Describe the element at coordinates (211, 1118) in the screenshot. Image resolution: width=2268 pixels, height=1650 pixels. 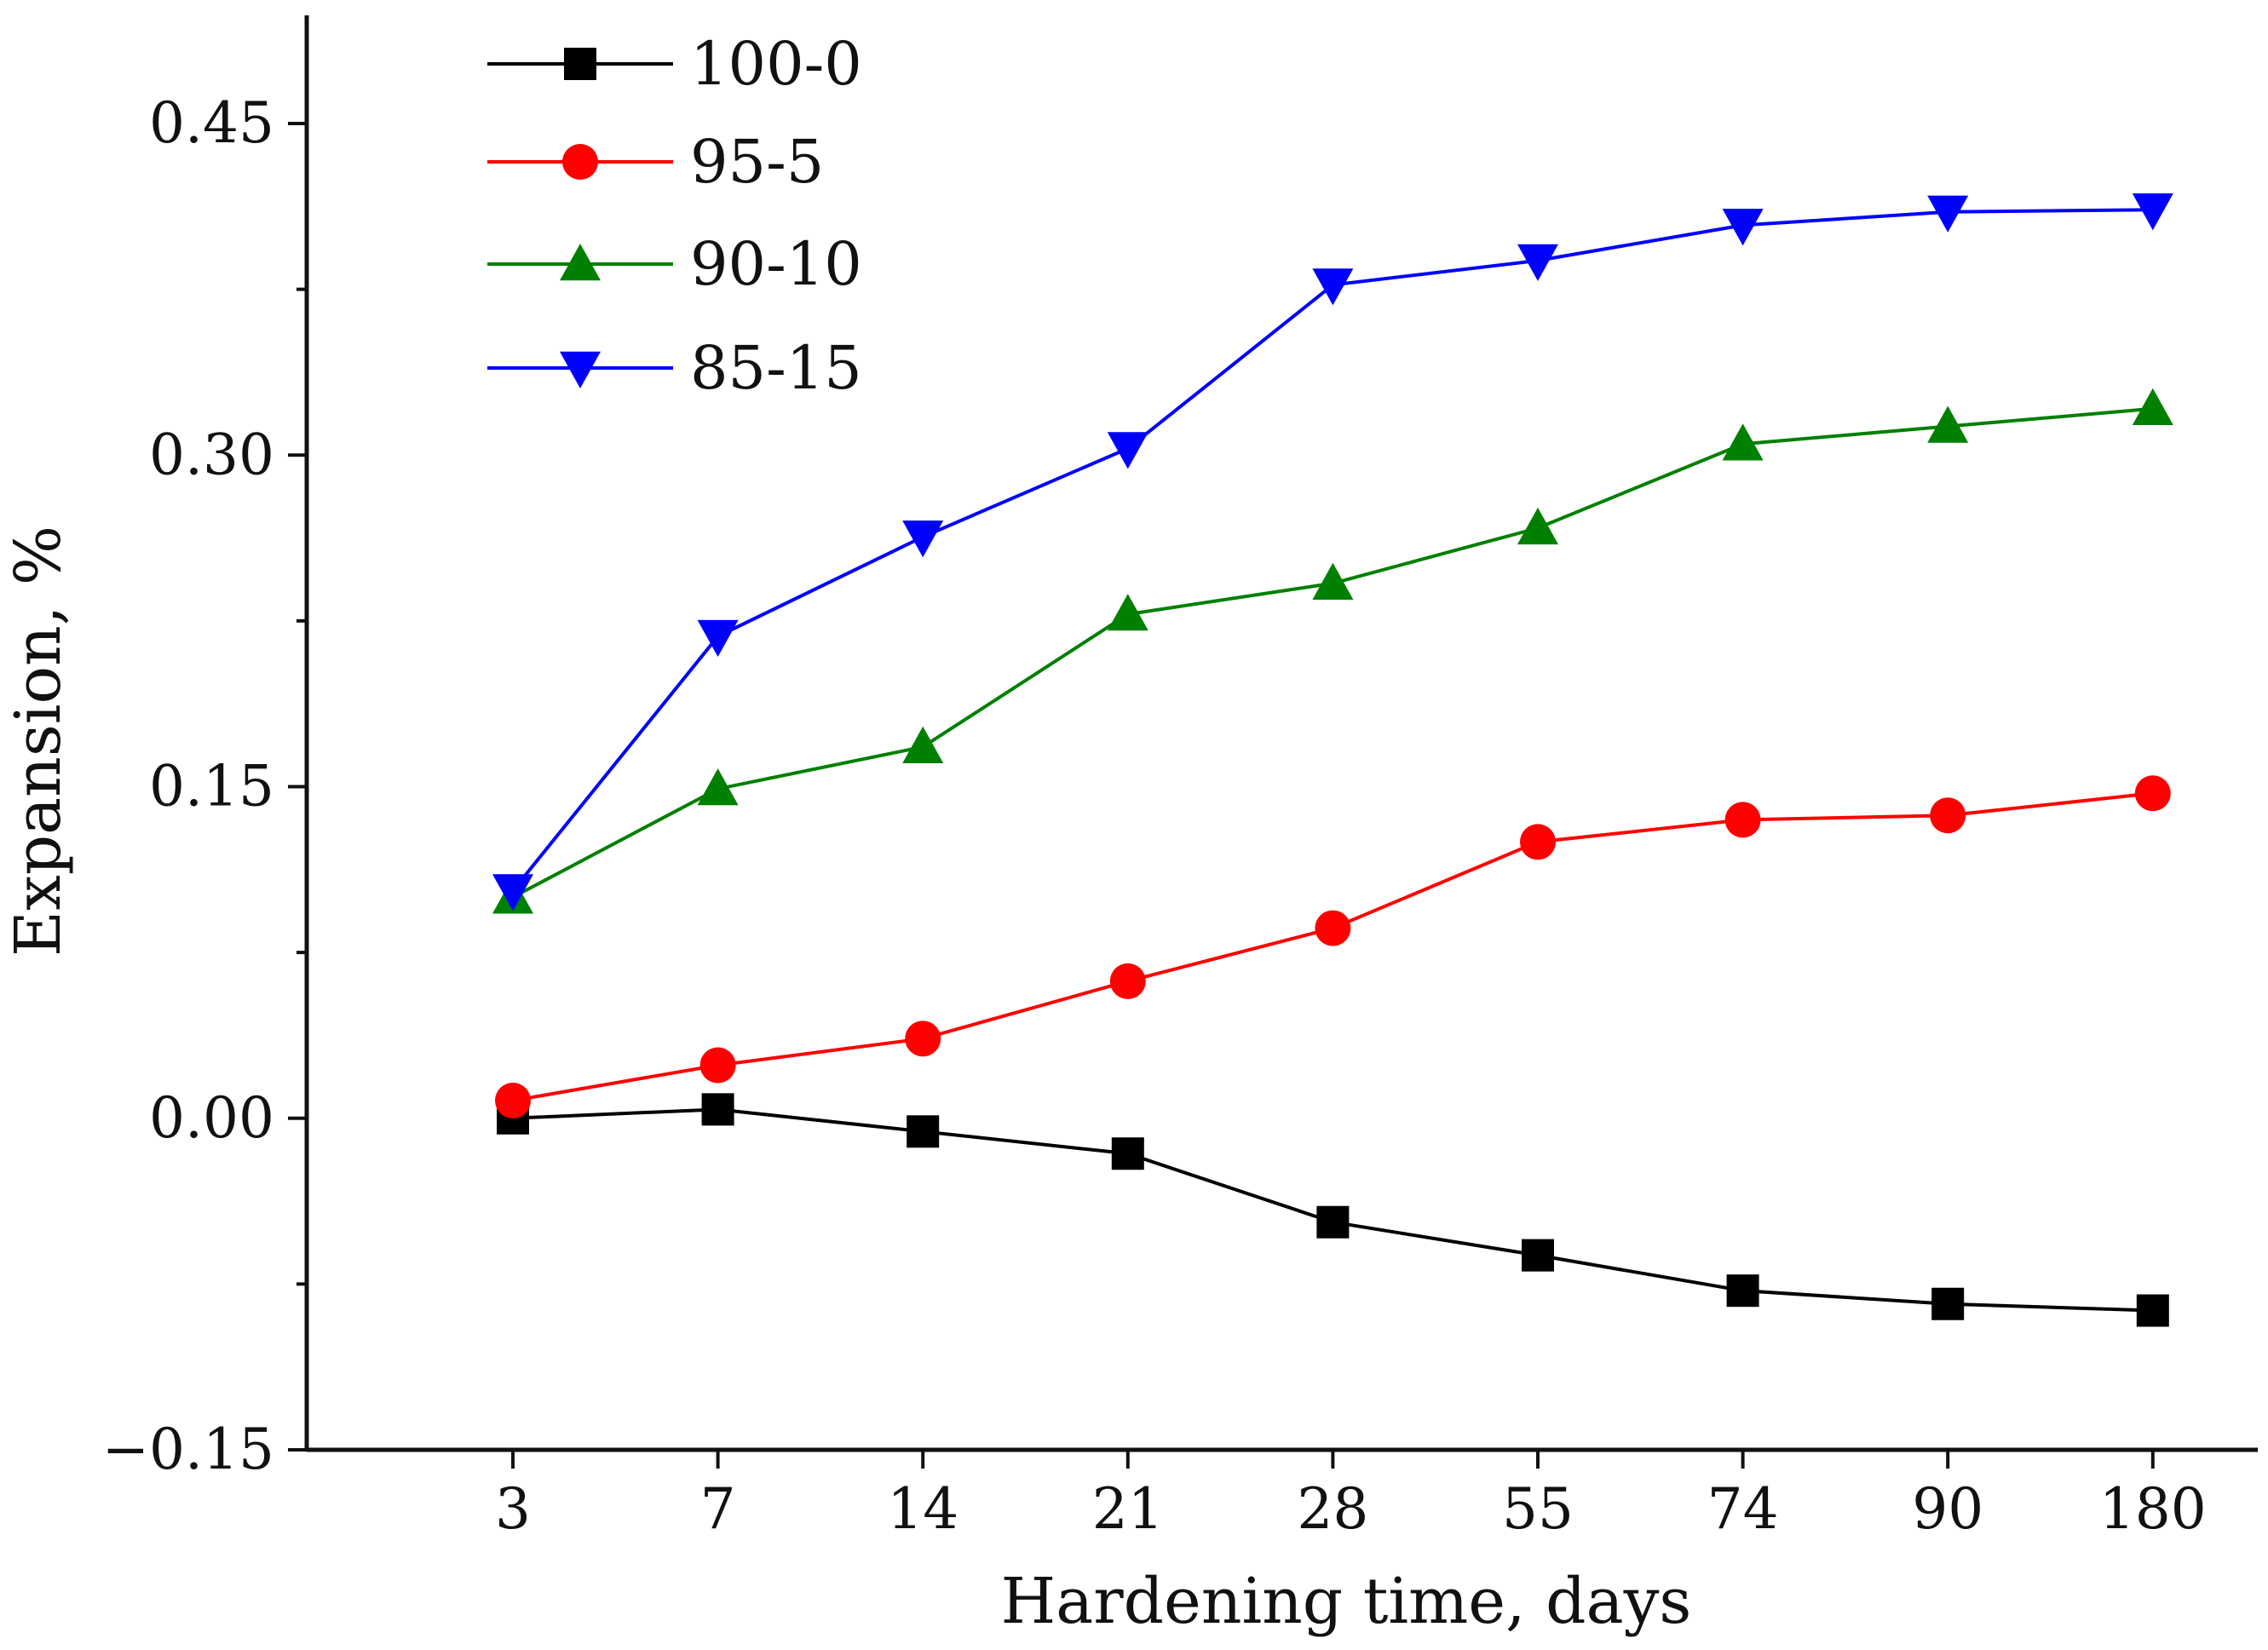
I see `y-tick-label: 0.00` at that location.